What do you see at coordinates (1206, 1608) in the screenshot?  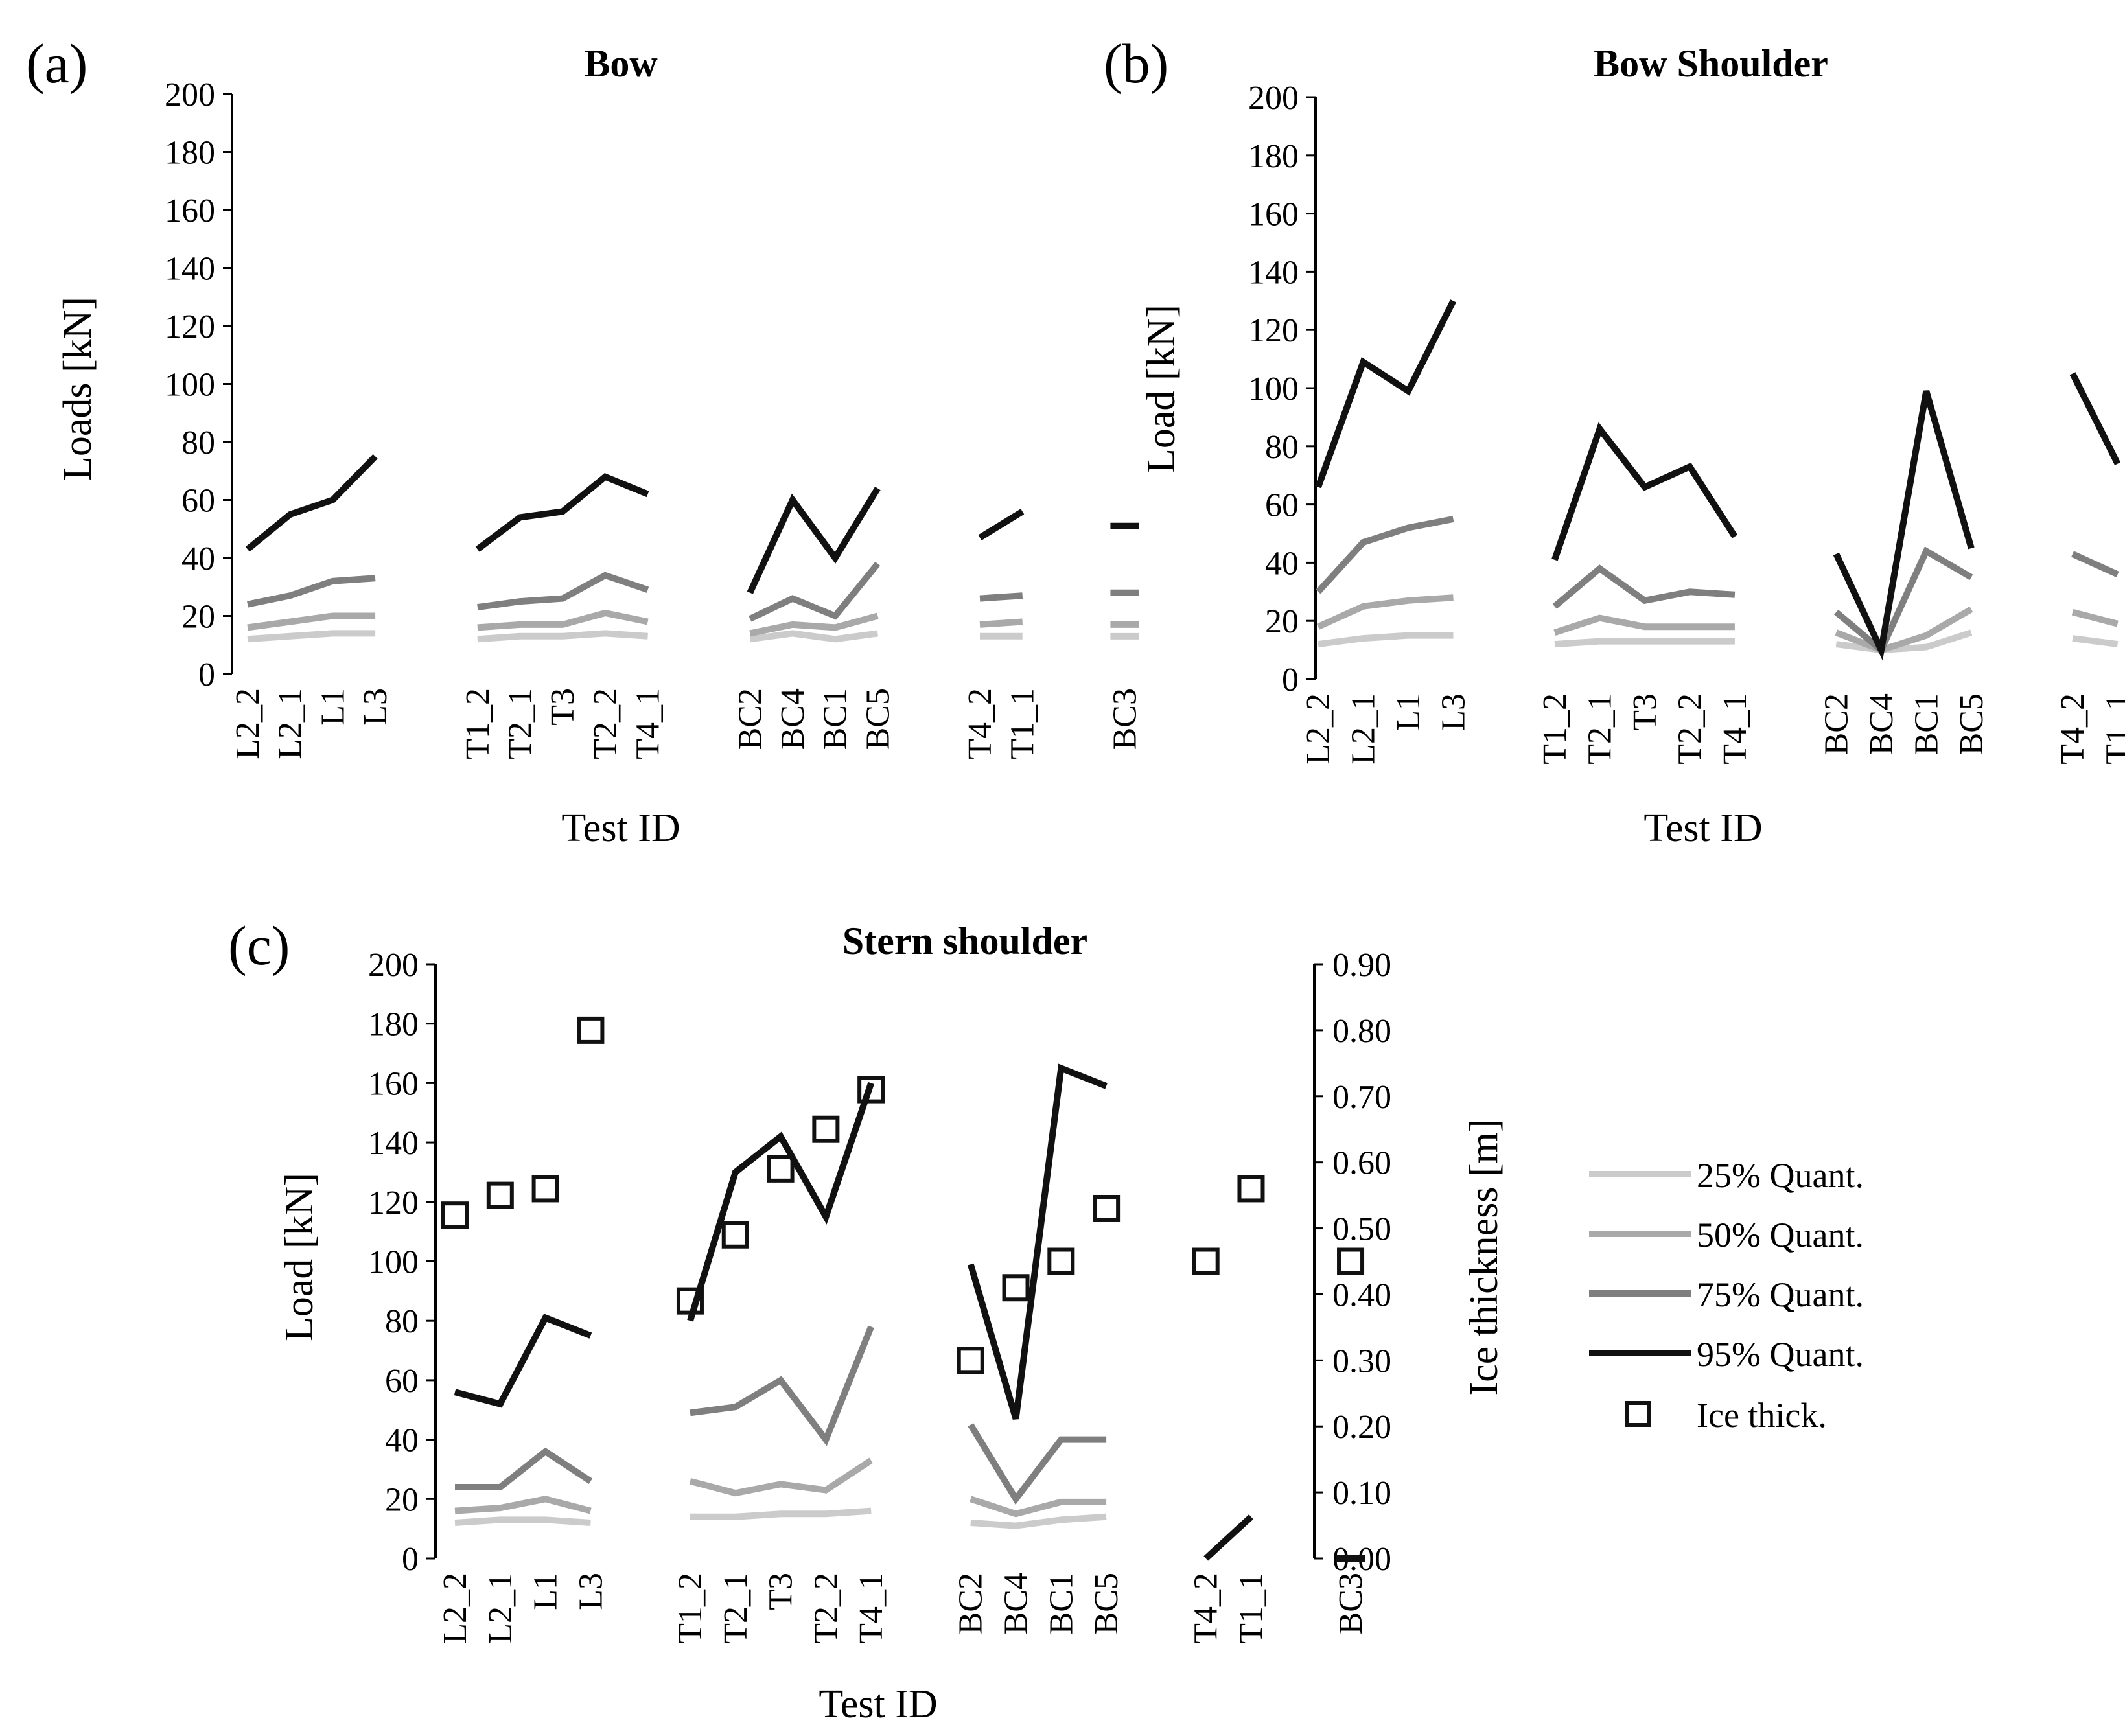 I see `x-tick-label-c-t4-2: T4_2` at bounding box center [1206, 1608].